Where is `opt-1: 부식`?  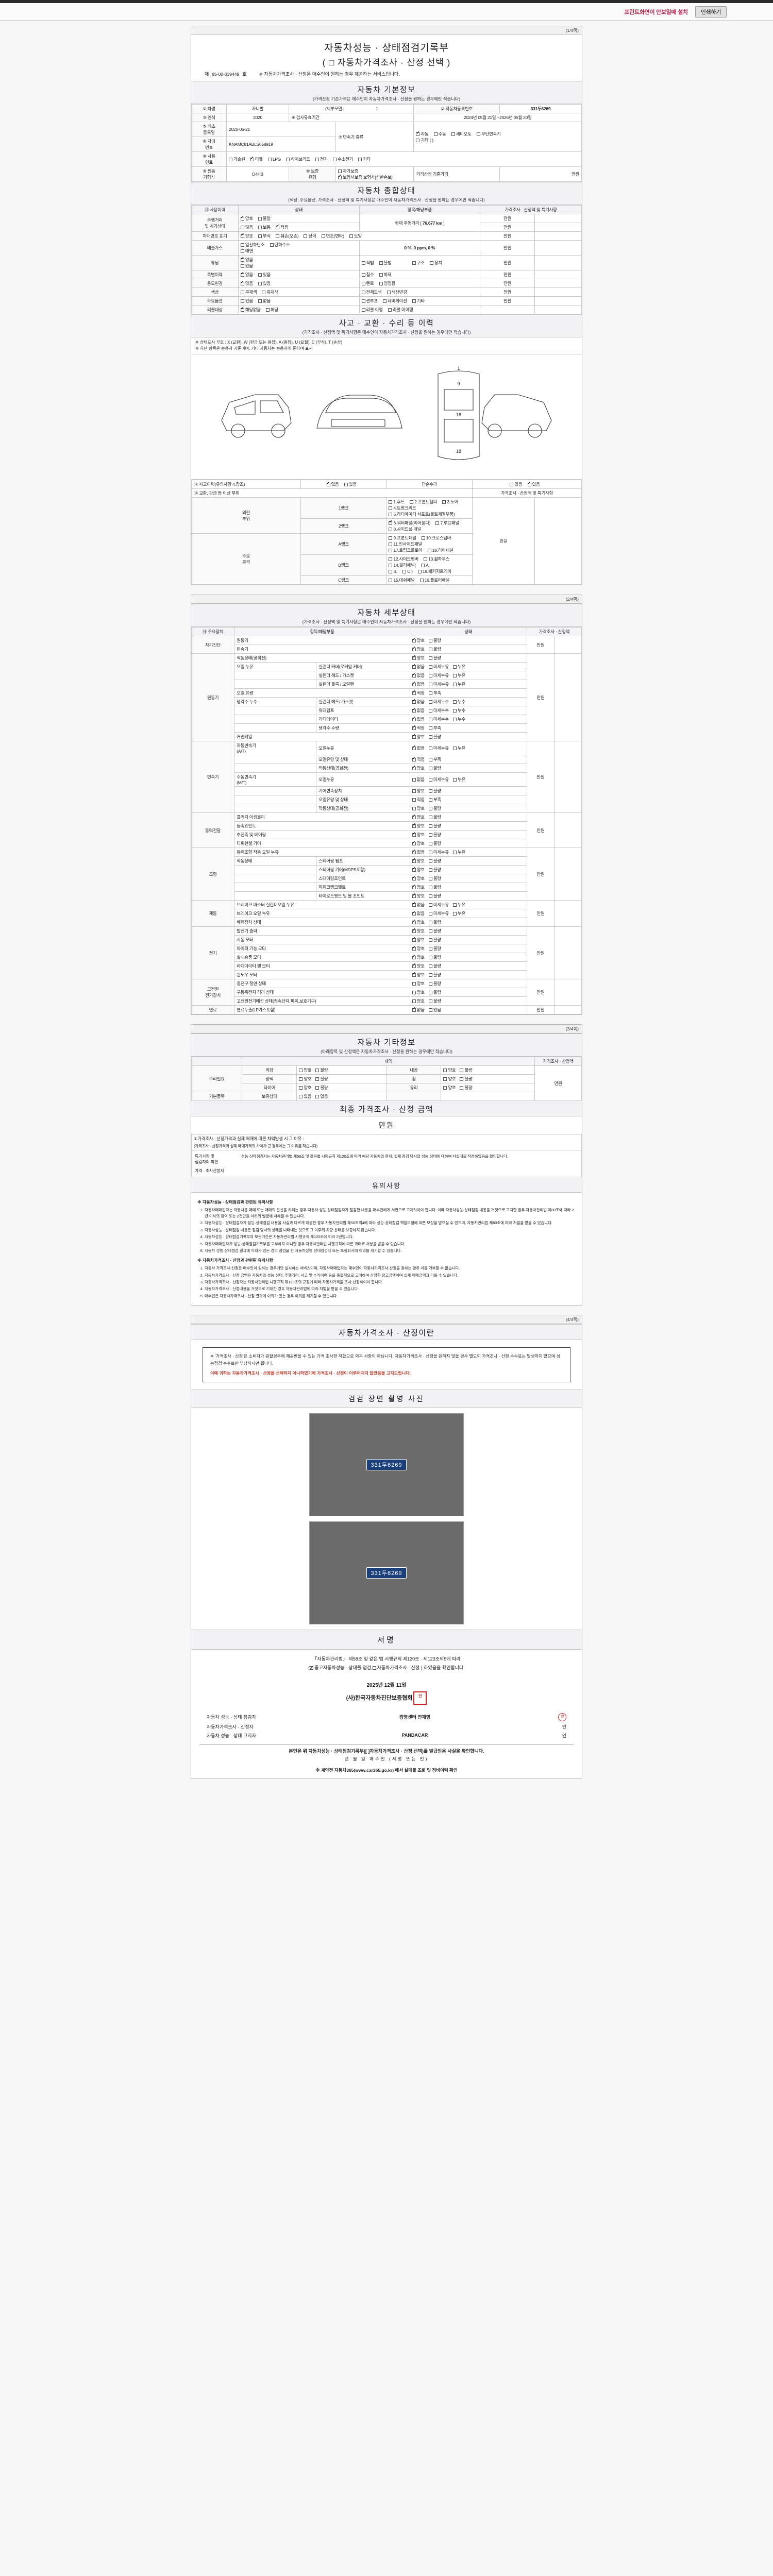
opt-1: 부식 is located at coordinates (264, 236).